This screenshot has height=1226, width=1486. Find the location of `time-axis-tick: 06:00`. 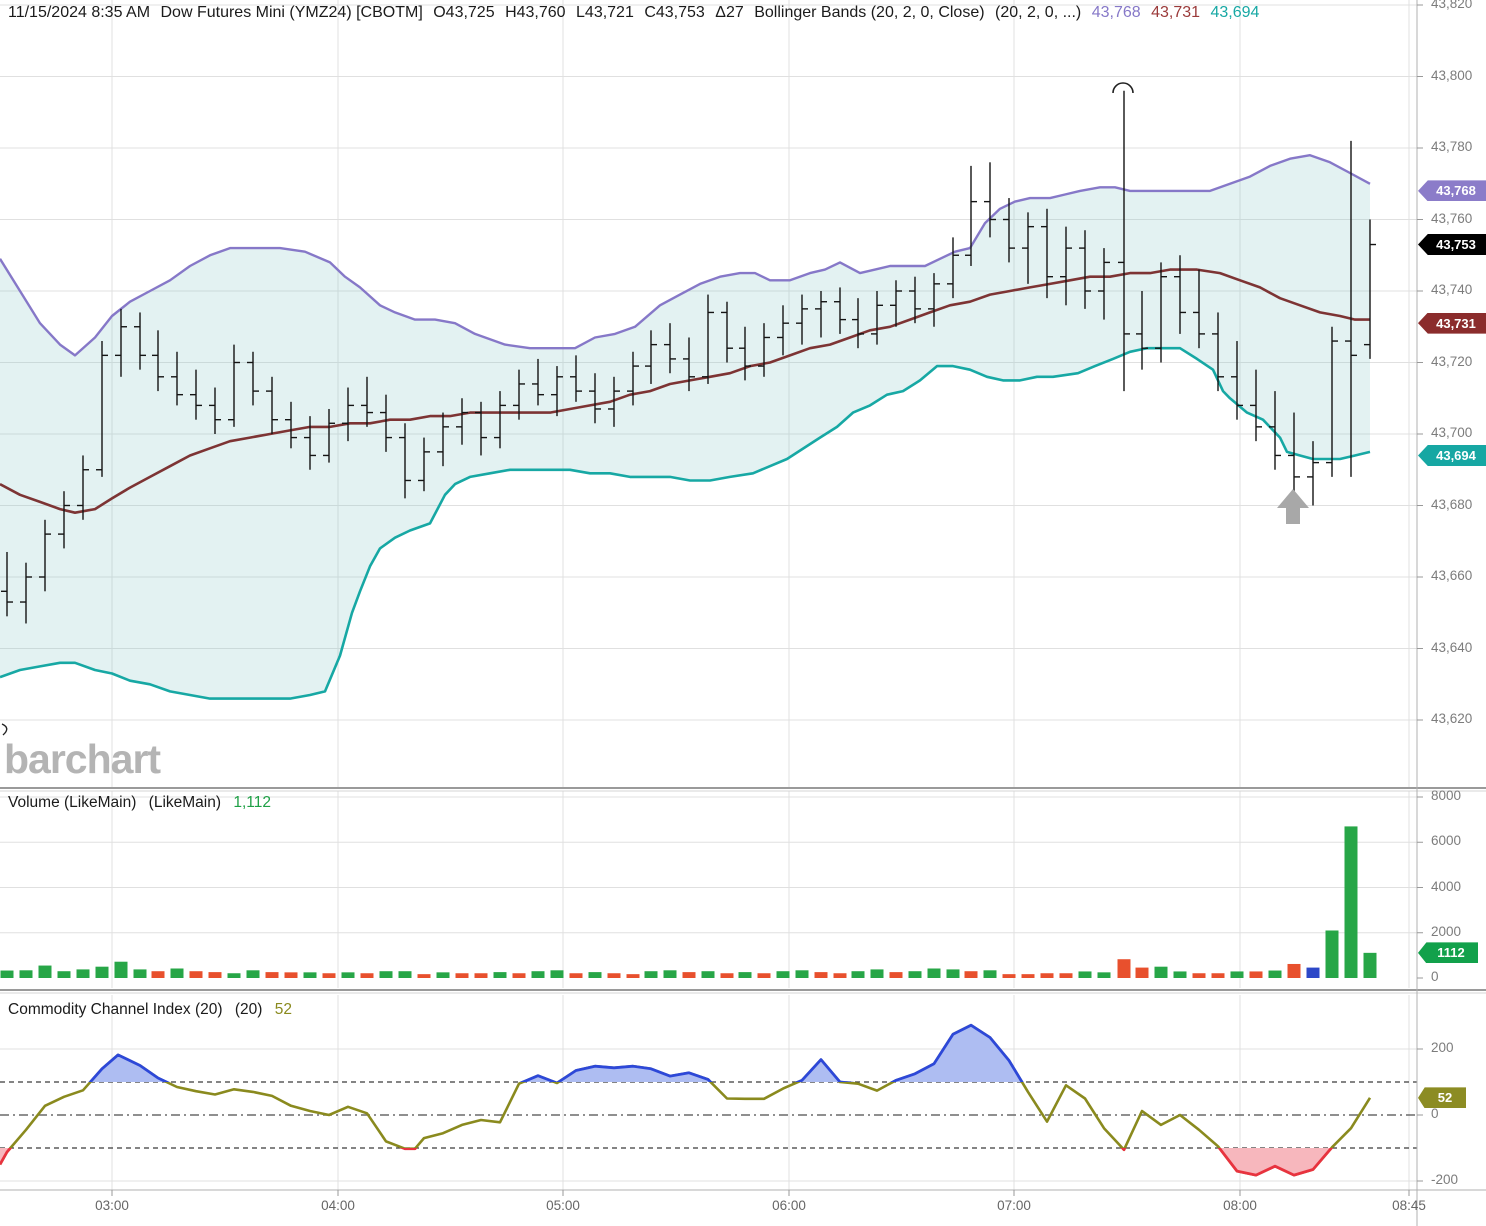

time-axis-tick: 06:00 is located at coordinates (789, 1205).